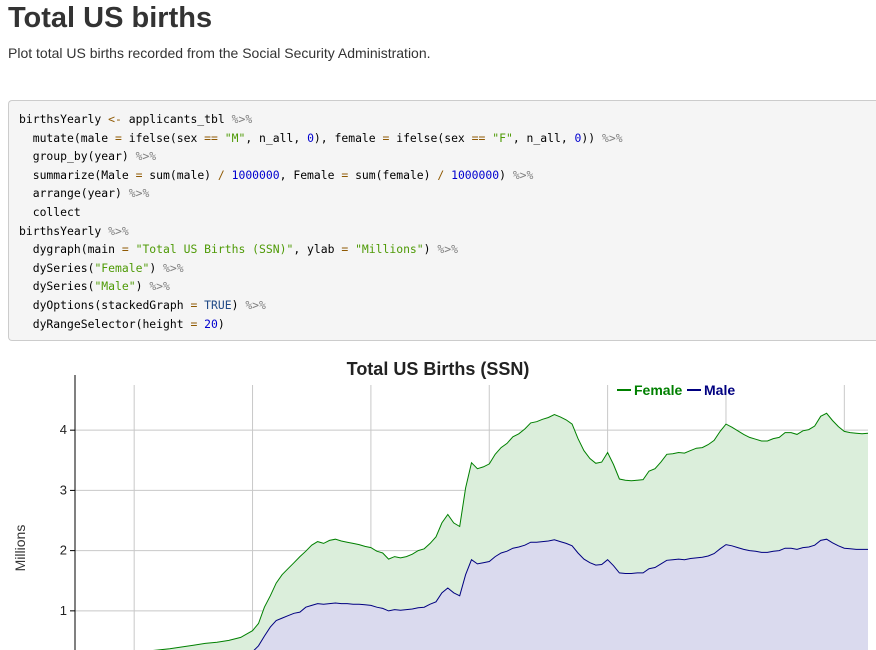 The height and width of the screenshot is (650, 876). Describe the element at coordinates (63, 550) in the screenshot. I see `y-tick-label: 2` at that location.